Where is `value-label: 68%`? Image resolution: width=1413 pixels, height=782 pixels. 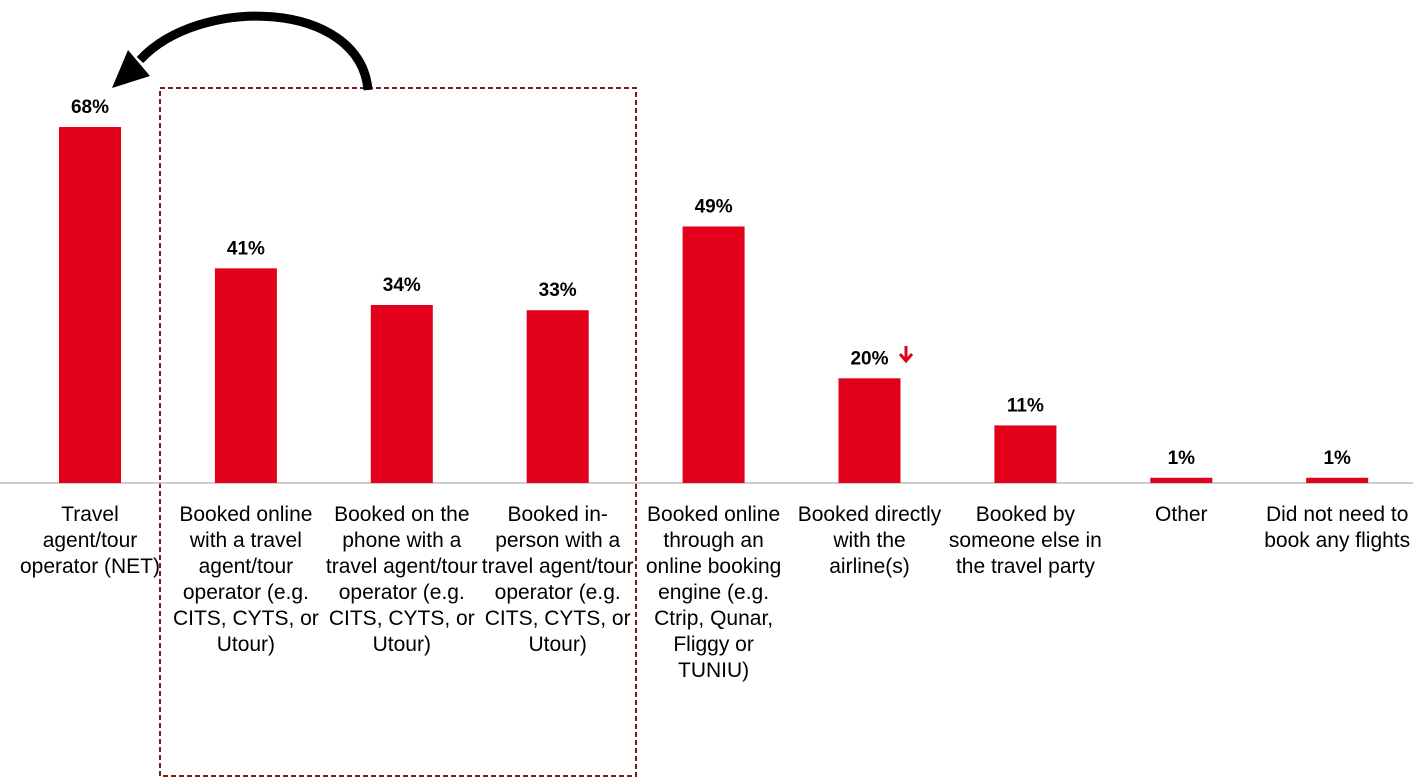
value-label: 68% is located at coordinates (90, 107).